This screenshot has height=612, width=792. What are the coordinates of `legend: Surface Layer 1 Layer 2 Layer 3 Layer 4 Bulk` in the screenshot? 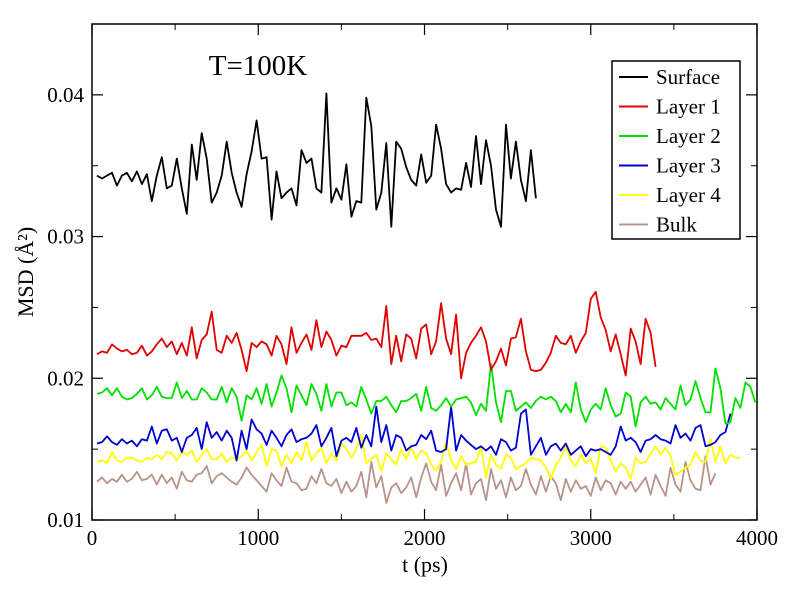 It's located at (676, 150).